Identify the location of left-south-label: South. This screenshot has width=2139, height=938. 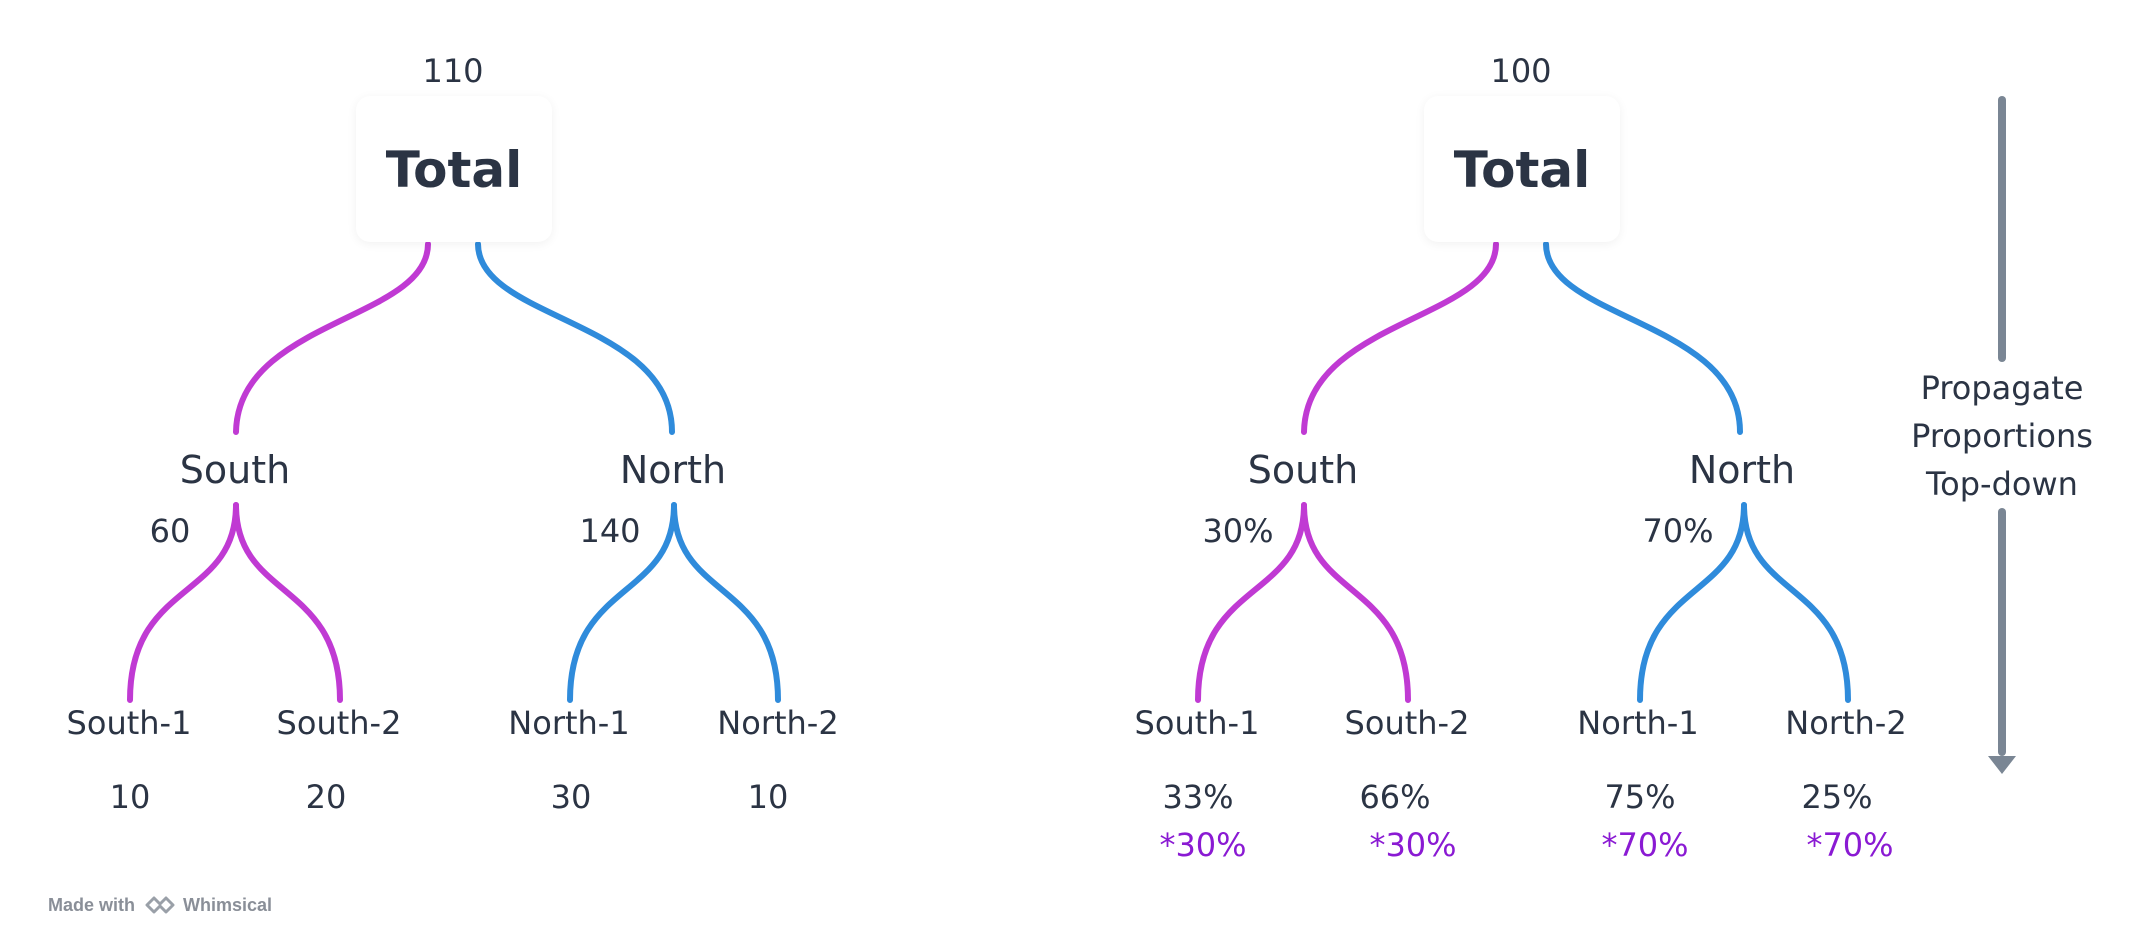
(235, 470).